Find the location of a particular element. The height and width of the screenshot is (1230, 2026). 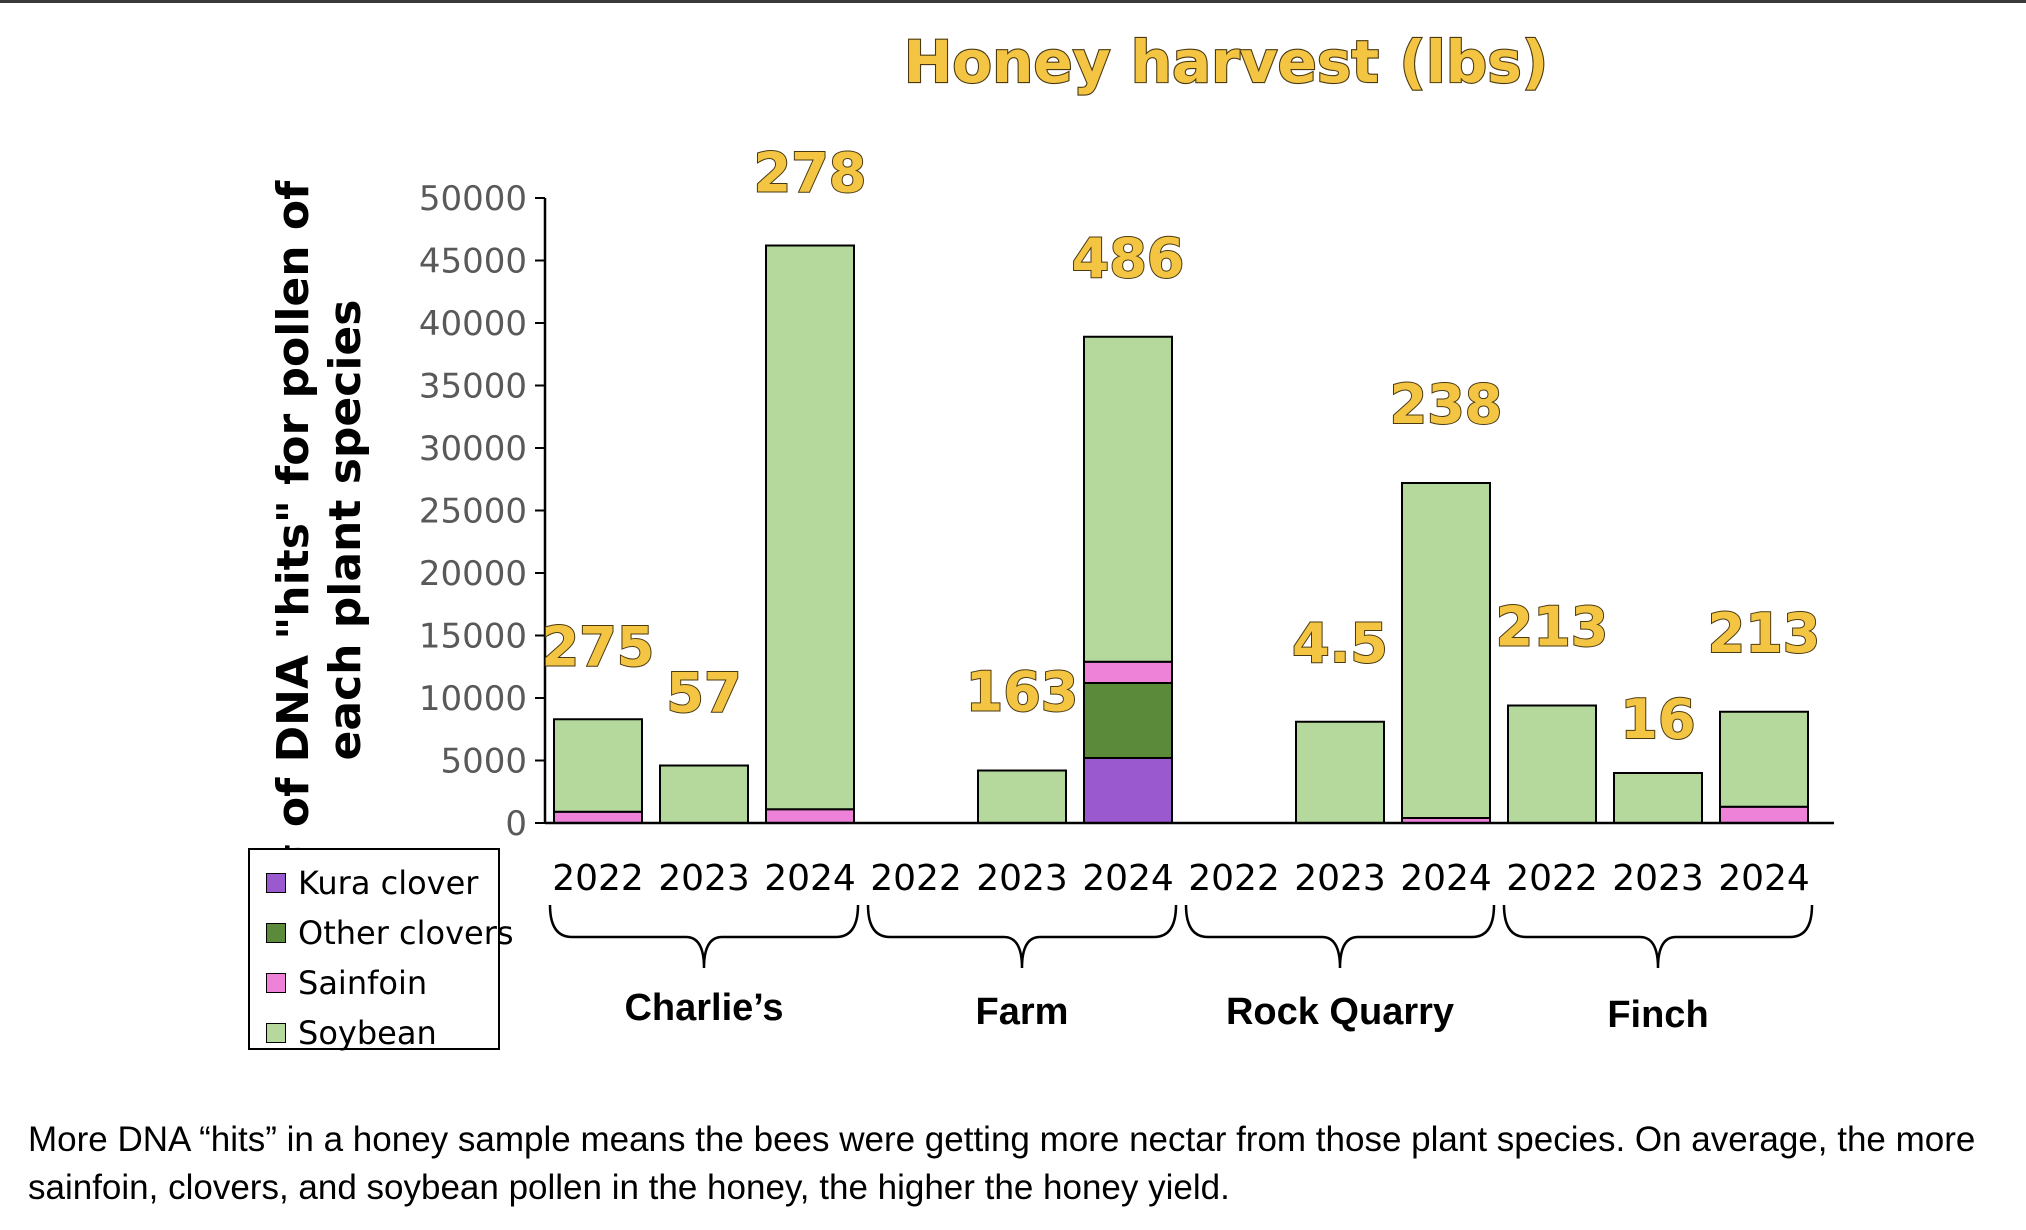

bar-segment-soybean-charlie-s-2024 is located at coordinates (810, 527).